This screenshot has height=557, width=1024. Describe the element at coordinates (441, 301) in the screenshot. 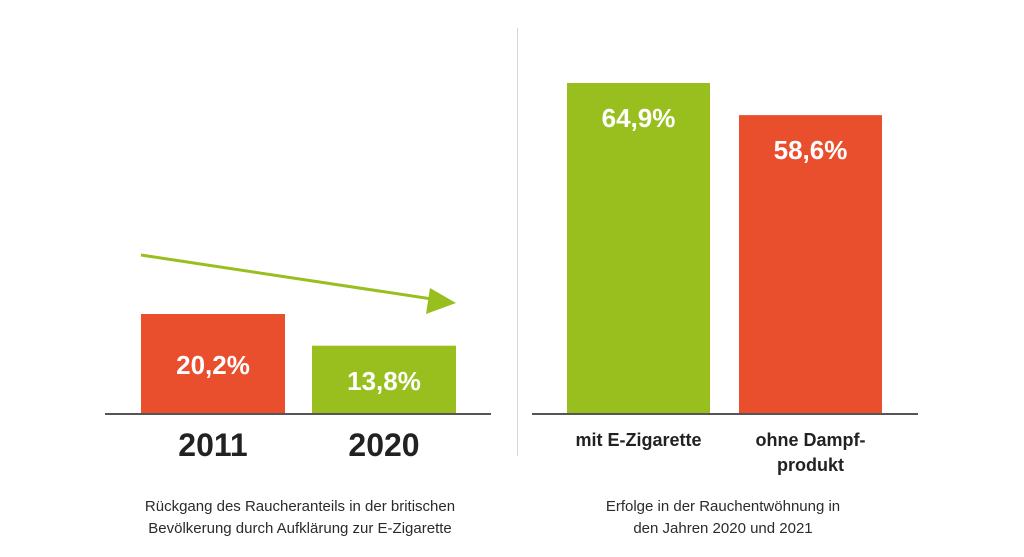

I see `trend-arrow-head` at that location.